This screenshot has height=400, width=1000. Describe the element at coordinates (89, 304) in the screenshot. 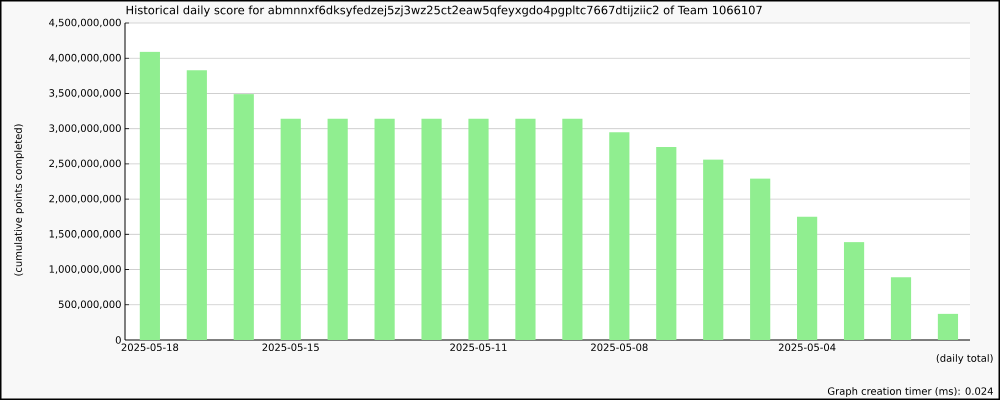

I see `y-tick-label: 500,000,000` at that location.